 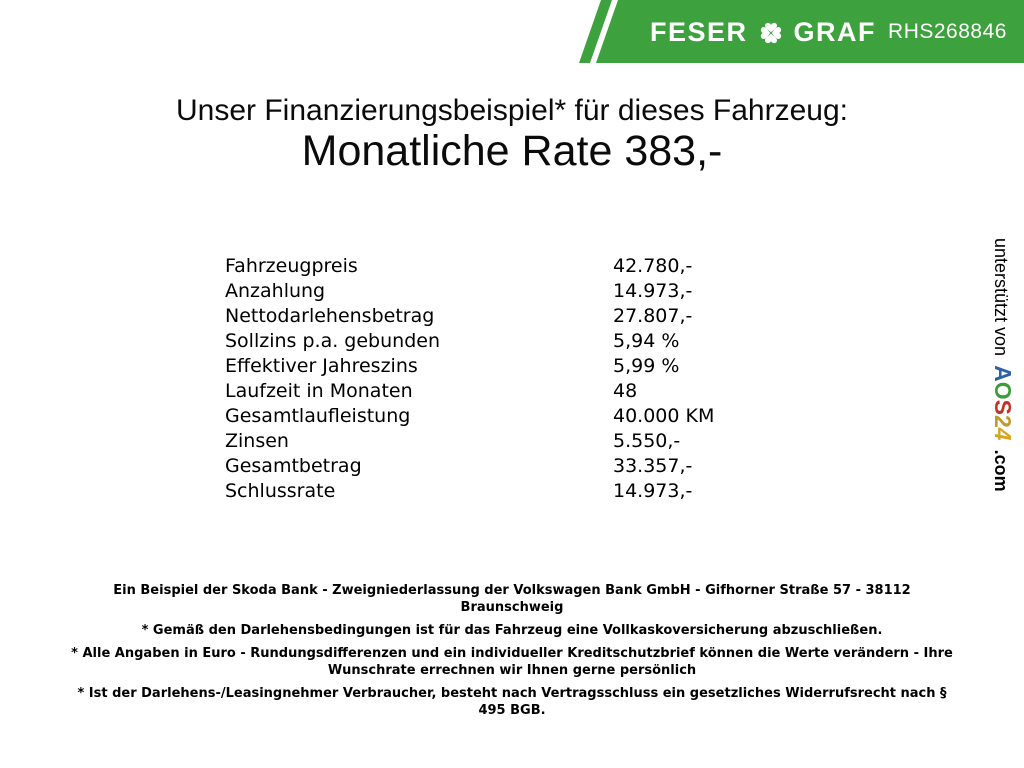 I want to click on row-value: 5,99 %, so click(x=646, y=366).